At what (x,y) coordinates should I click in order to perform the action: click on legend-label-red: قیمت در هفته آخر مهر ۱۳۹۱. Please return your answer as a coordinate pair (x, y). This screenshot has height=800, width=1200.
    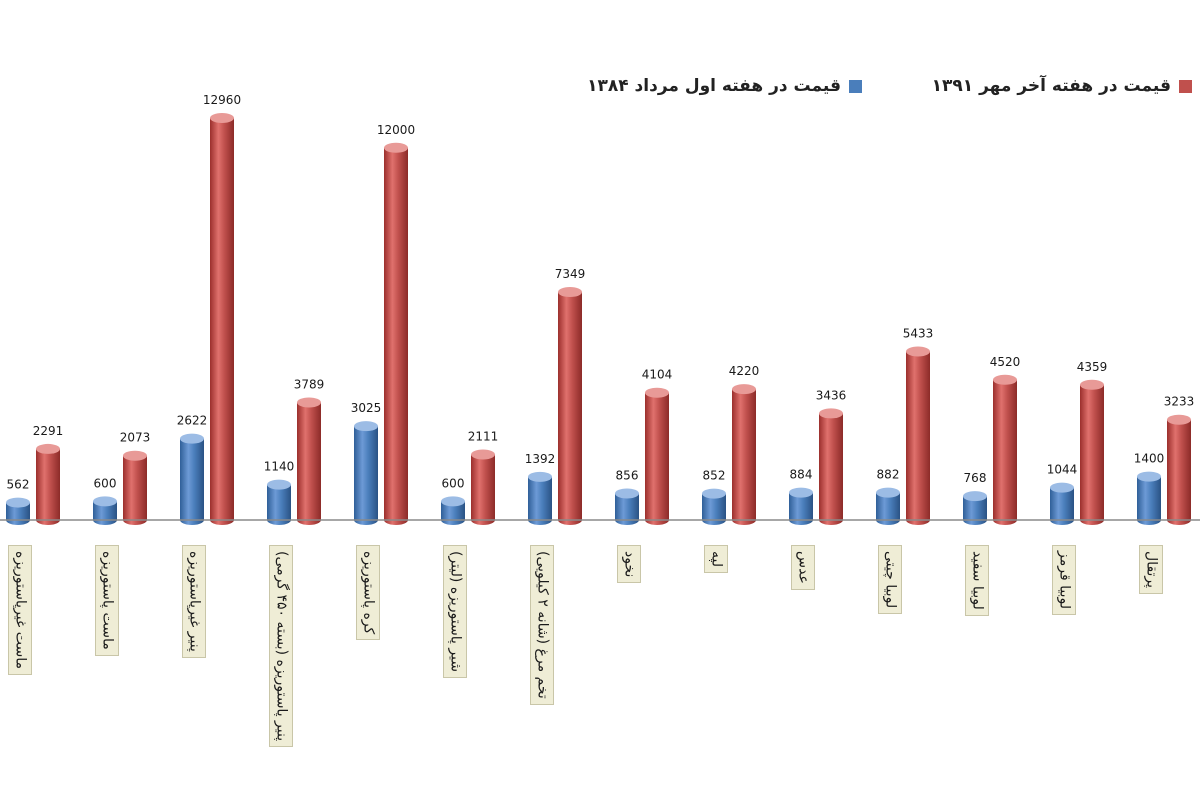
    Looking at the image, I should click on (1051, 86).